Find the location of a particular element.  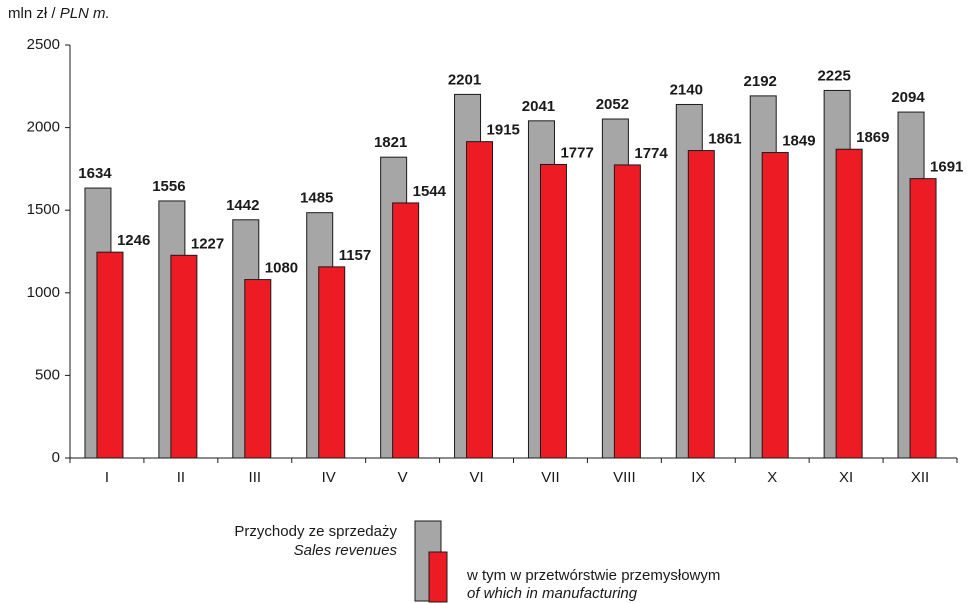

value-label: 2225 is located at coordinates (833, 75).